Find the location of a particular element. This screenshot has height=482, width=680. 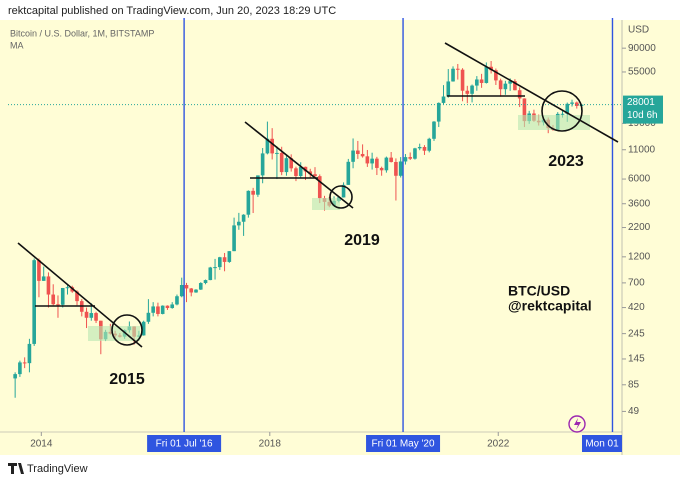

trend-line is located at coordinates (299, 165).